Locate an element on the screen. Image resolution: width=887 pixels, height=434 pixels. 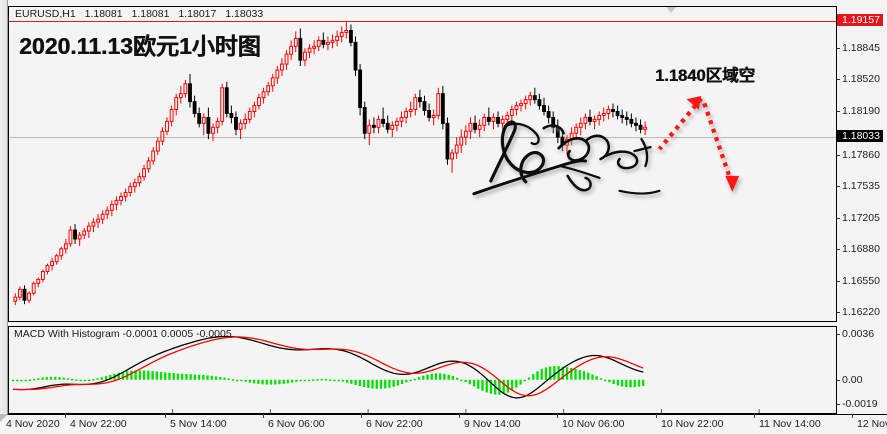
price-tick-0: 1.19157 is located at coordinates (860, 20).